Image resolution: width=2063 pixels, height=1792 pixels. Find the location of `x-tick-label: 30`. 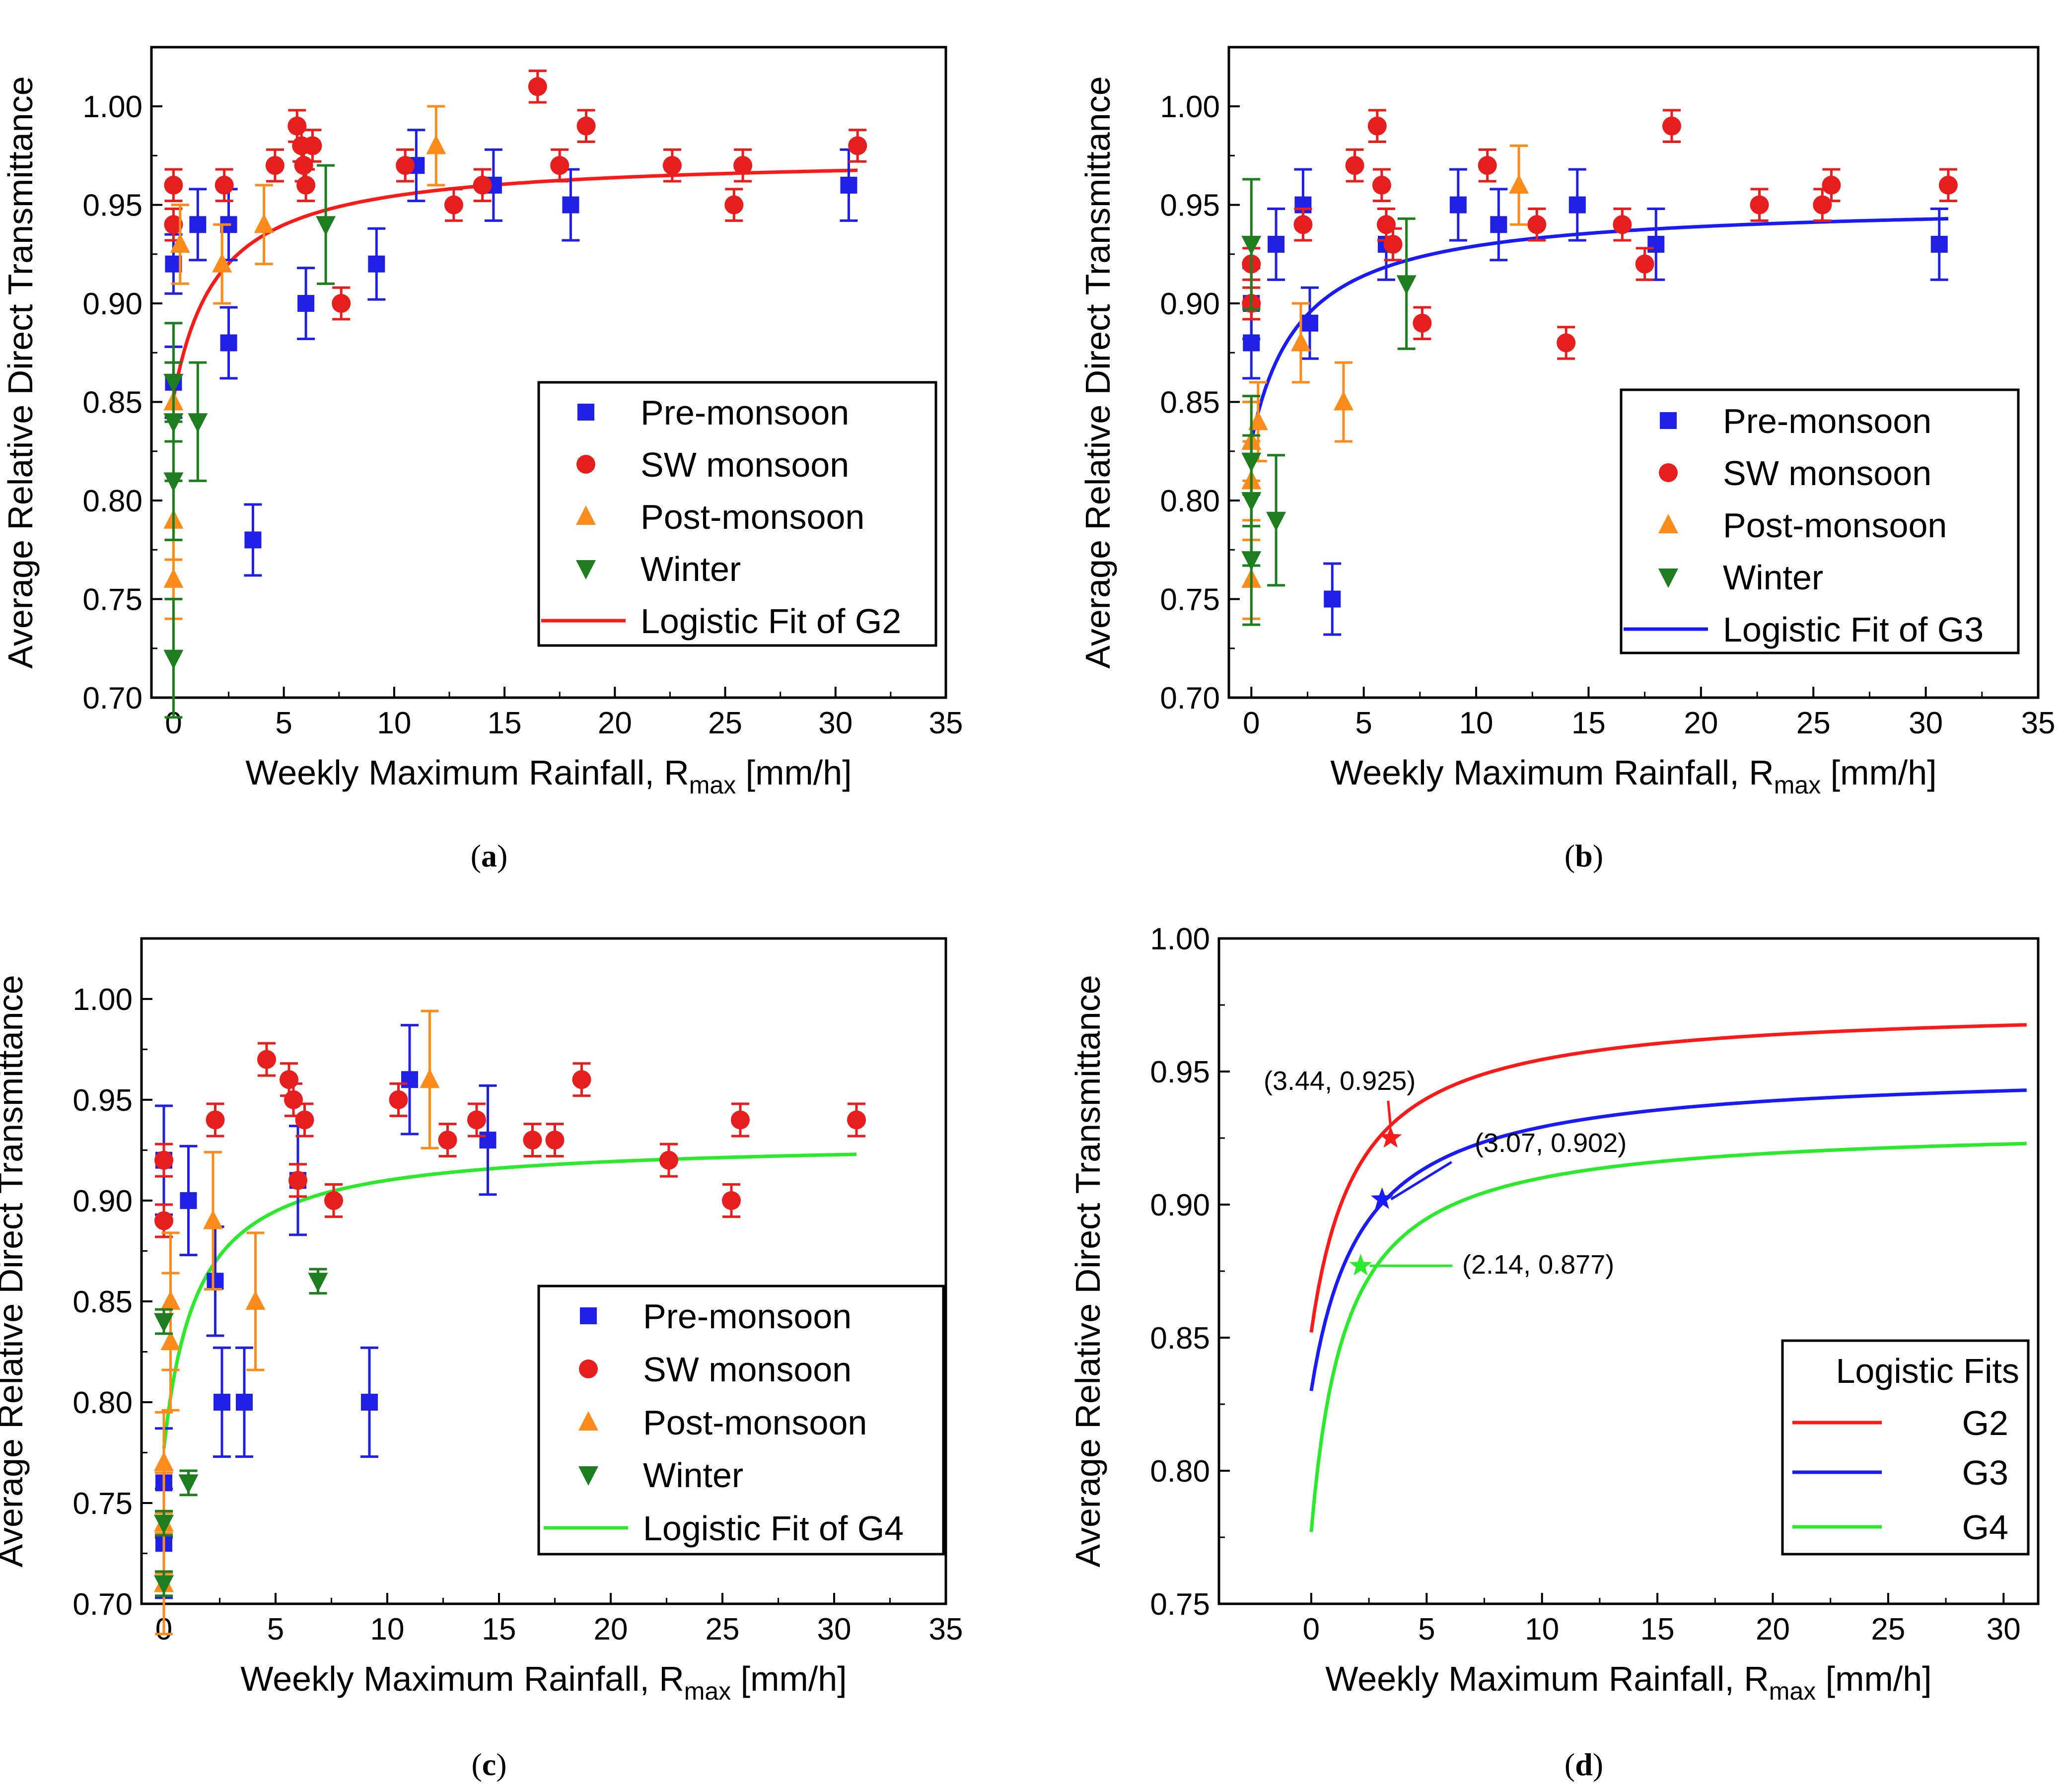

x-tick-label: 30 is located at coordinates (836, 723).